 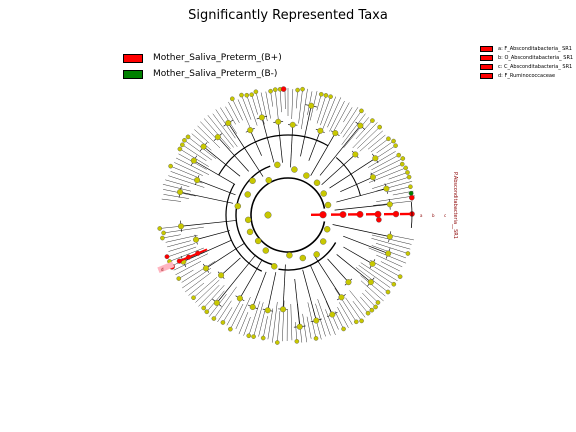 What do you see at coordinates (202, 58) in the screenshot?
I see `legend-item-bplus: Mother_Saliva_Preterm_(B+)` at bounding box center [202, 58].